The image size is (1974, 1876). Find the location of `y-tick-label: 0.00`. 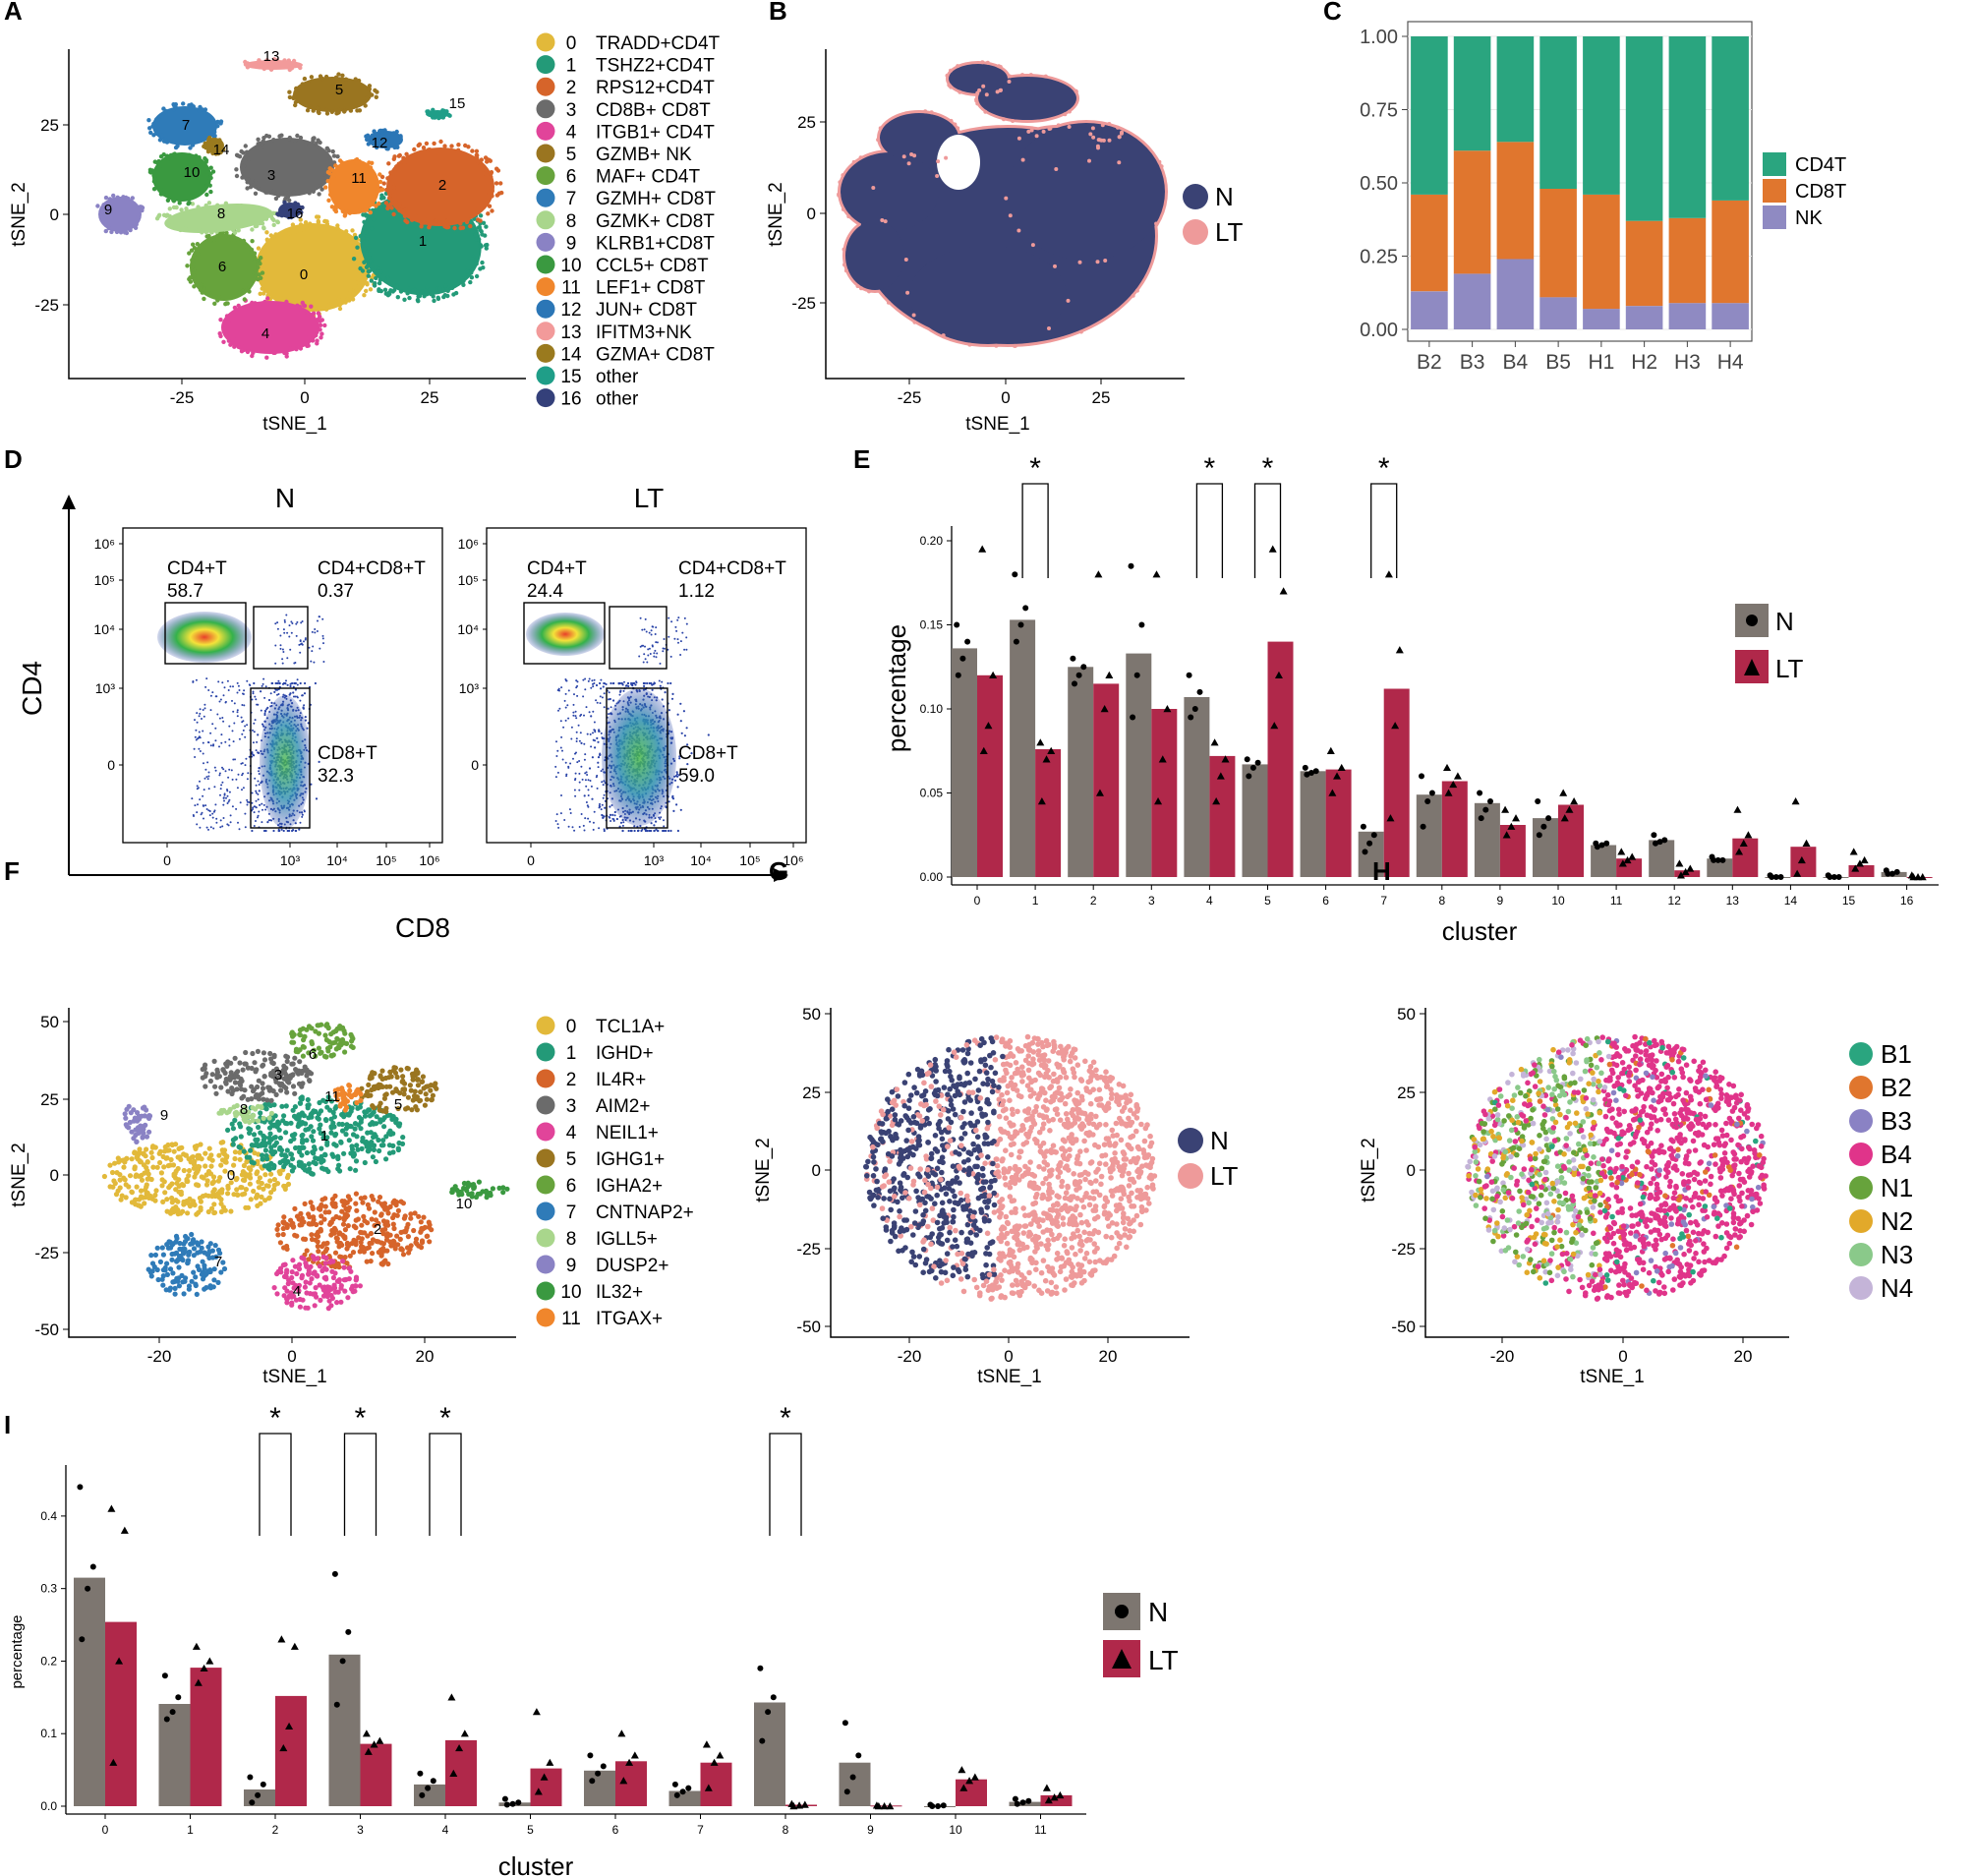

y-tick-label: 0.00 is located at coordinates (1379, 330).